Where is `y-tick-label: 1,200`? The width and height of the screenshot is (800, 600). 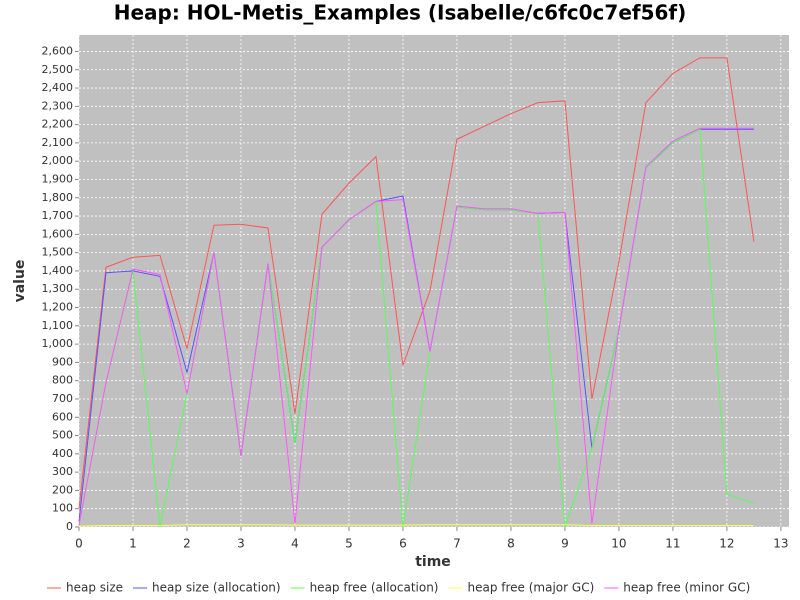 y-tick-label: 1,200 is located at coordinates (58, 307).